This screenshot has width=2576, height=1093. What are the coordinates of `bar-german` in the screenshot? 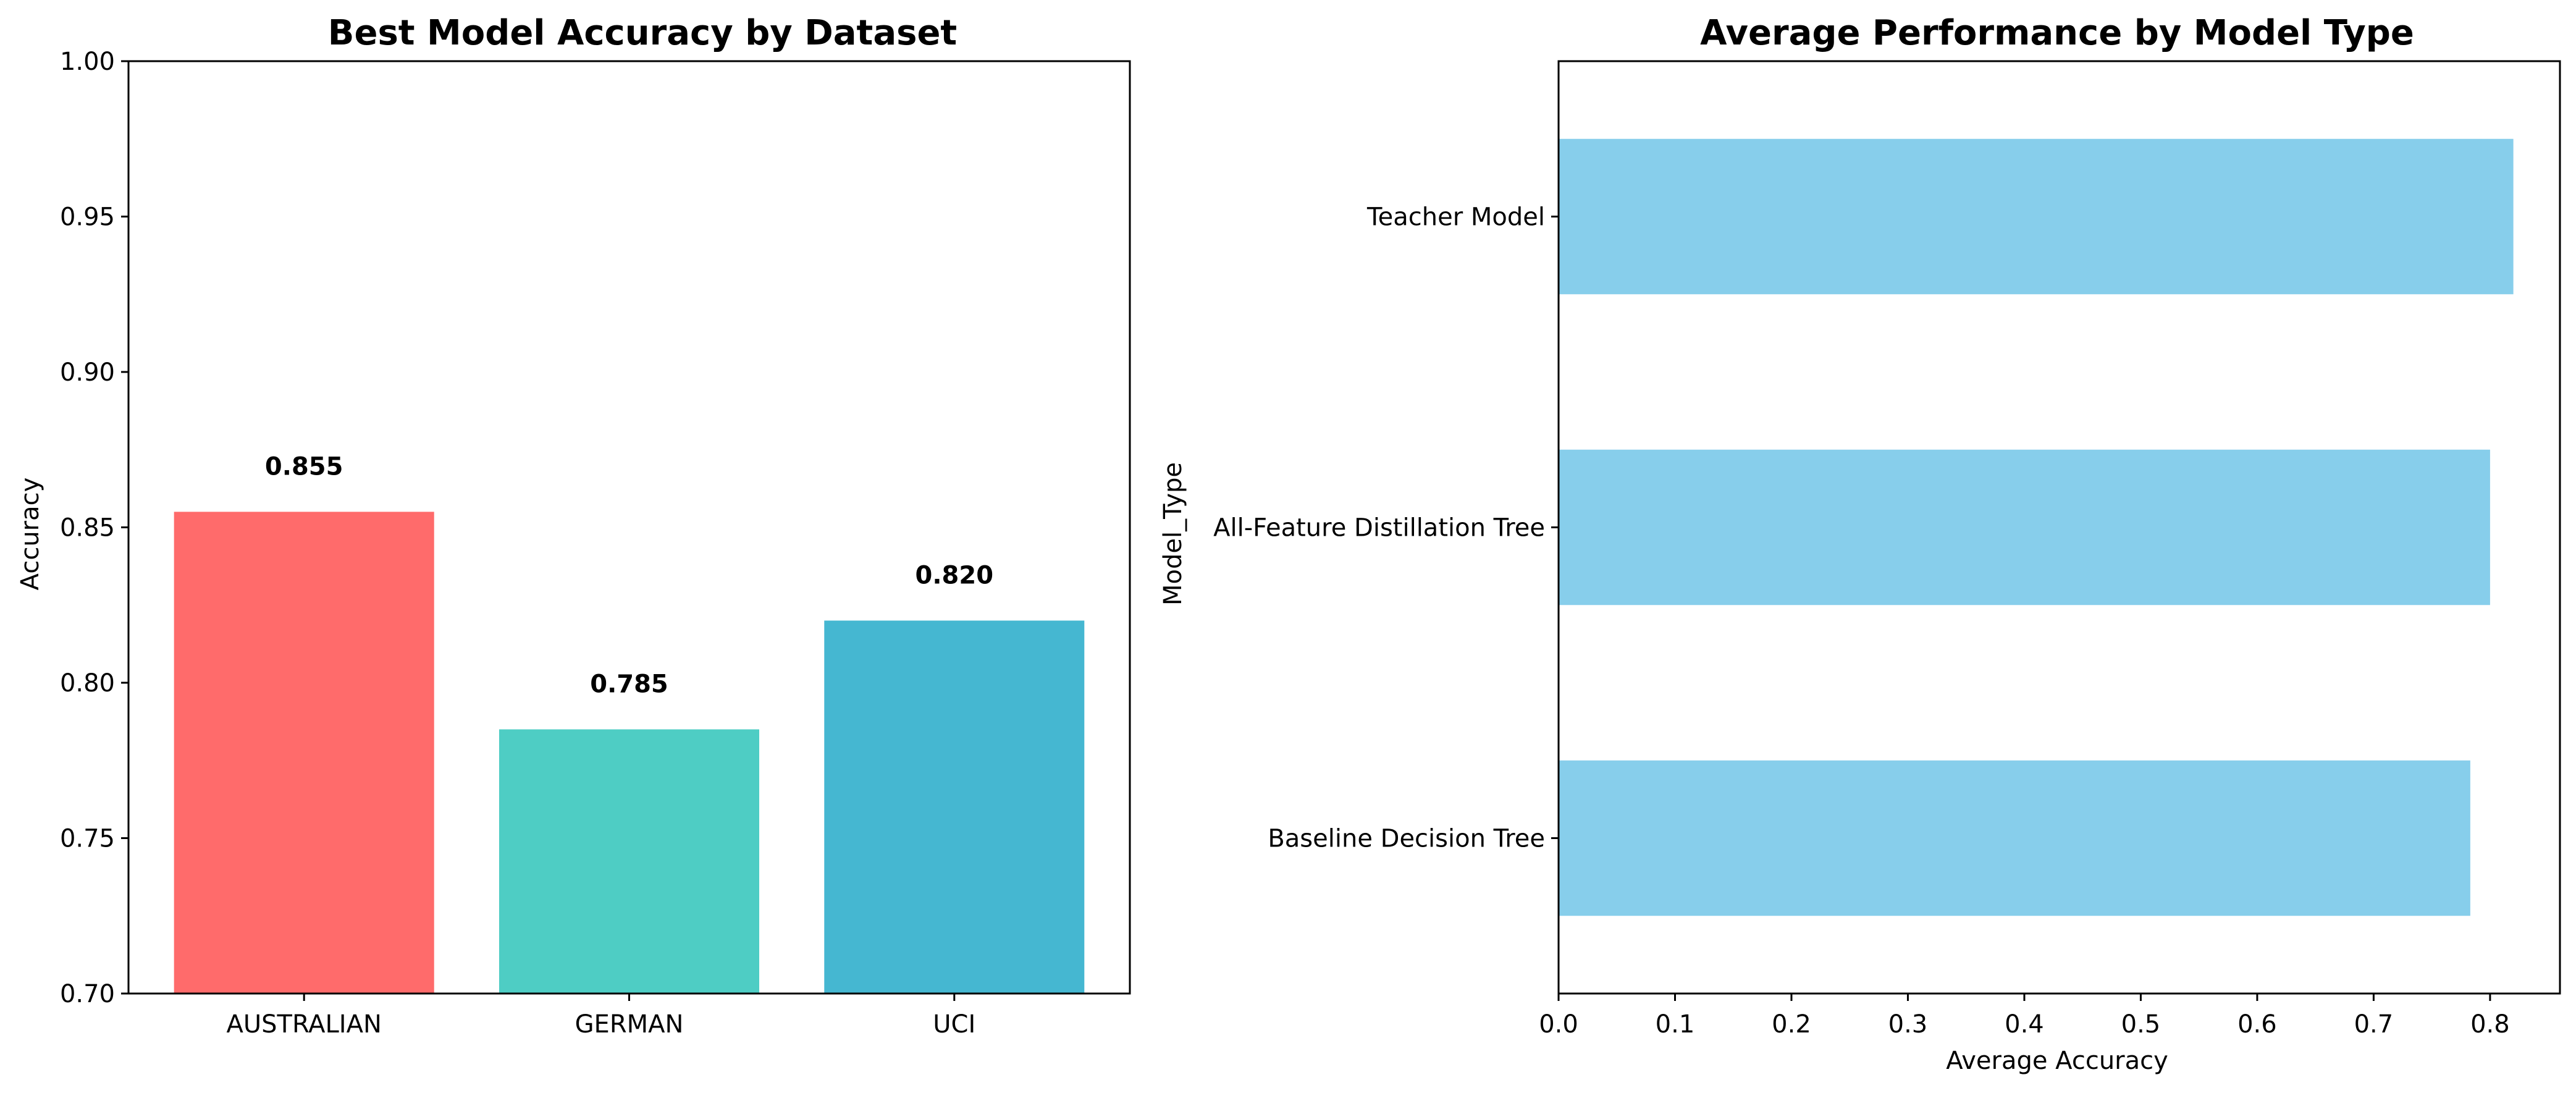 It's located at (629, 862).